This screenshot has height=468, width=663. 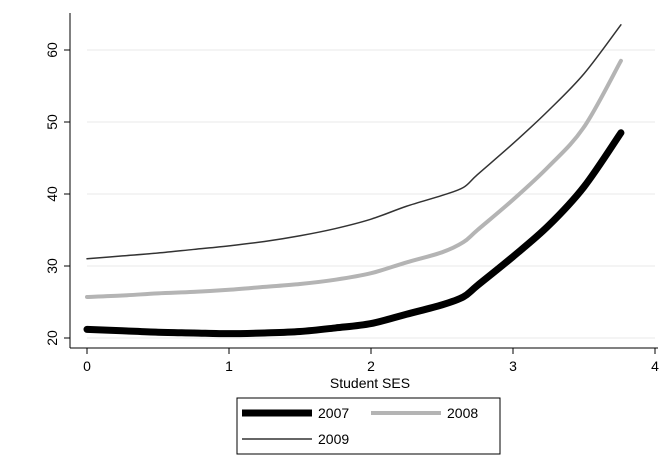 I want to click on y-tick-label: 40, so click(x=52, y=194).